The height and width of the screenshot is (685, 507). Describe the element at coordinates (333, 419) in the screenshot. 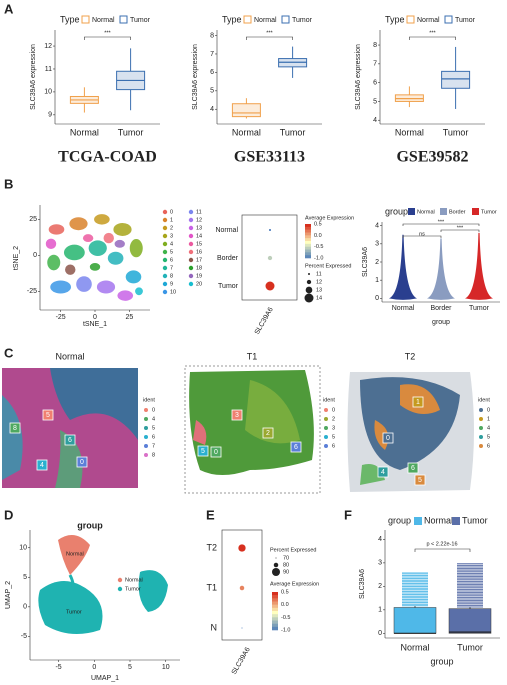

I see `legend-label: 2` at that location.